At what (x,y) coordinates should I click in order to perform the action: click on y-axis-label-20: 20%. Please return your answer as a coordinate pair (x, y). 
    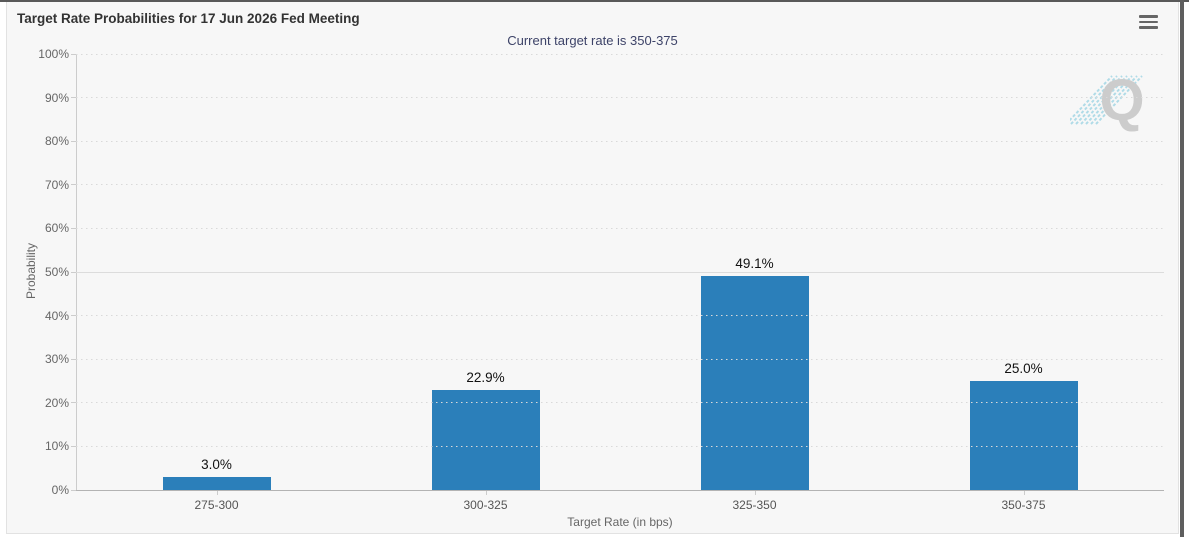
    Looking at the image, I should click on (56, 402).